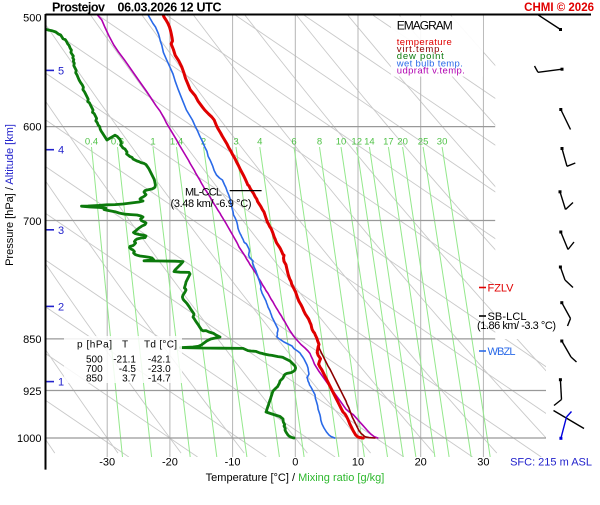  I want to click on svg-text: 1.4, so click(176, 142).